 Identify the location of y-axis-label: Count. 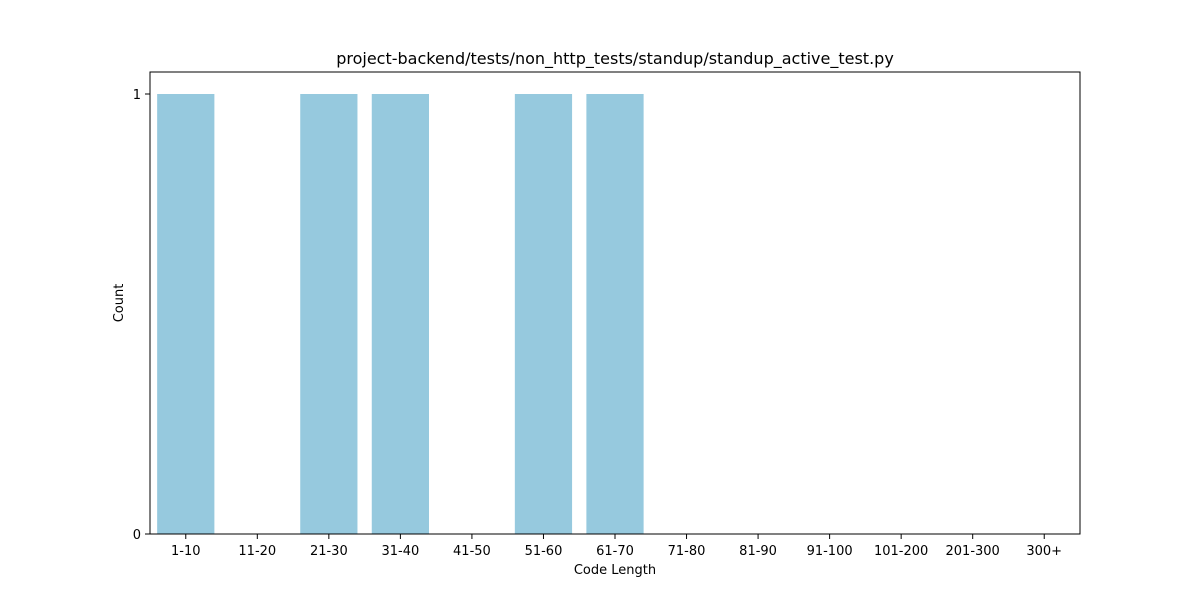
(119, 303).